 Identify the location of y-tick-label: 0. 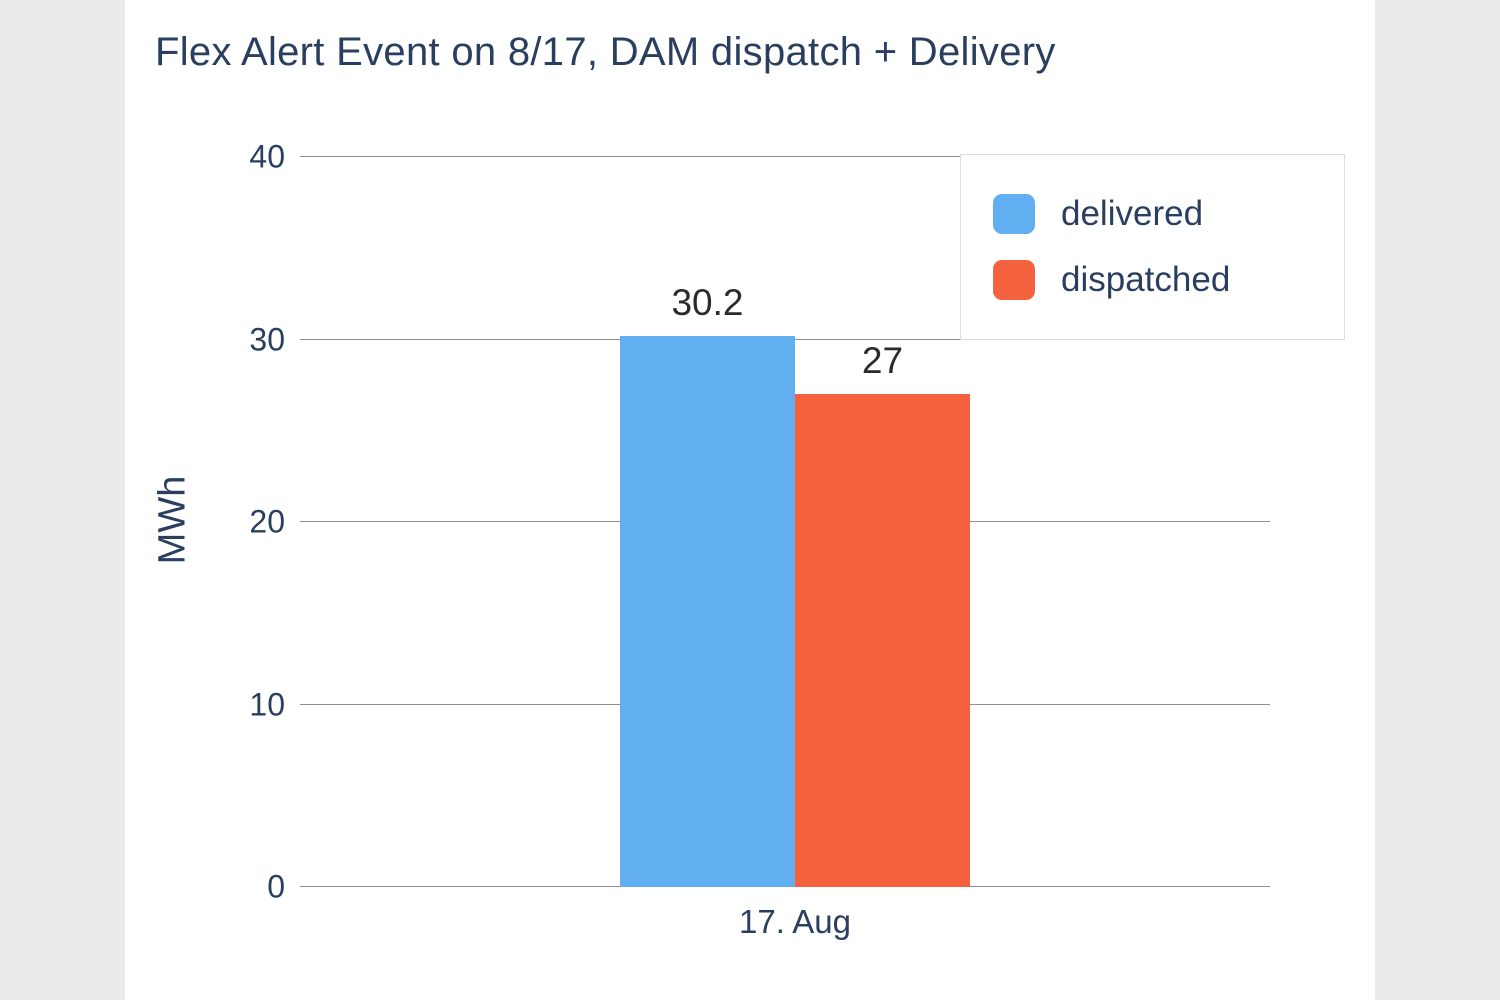
(276, 886).